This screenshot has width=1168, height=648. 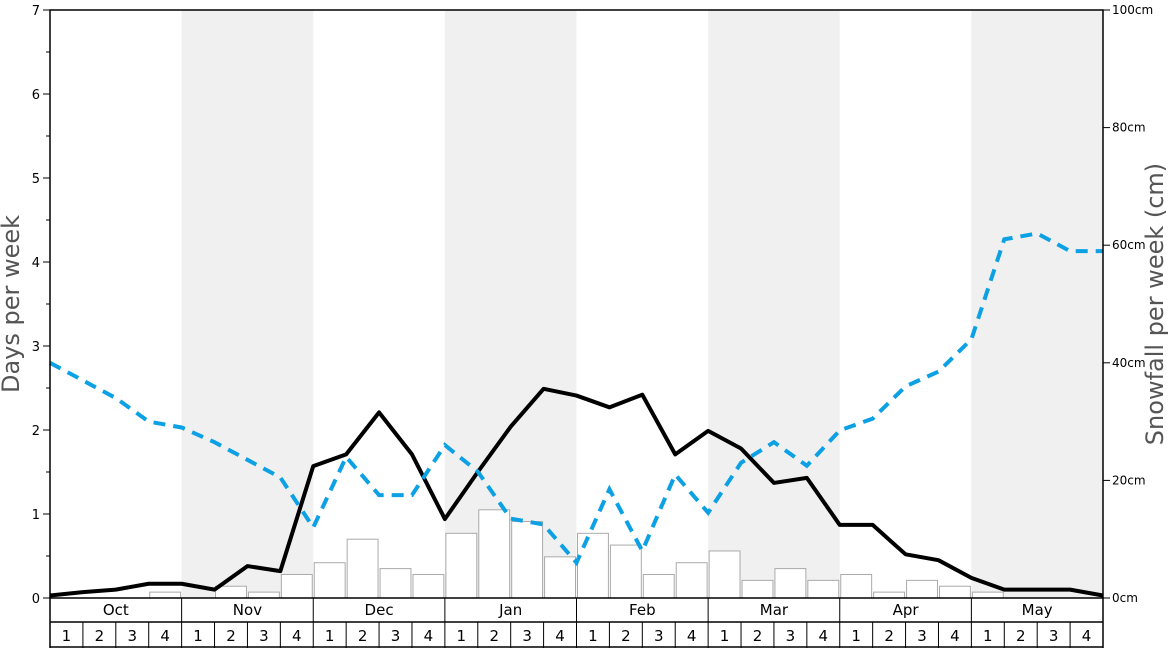 I want to click on left-tick-label: 6, so click(x=36, y=95).